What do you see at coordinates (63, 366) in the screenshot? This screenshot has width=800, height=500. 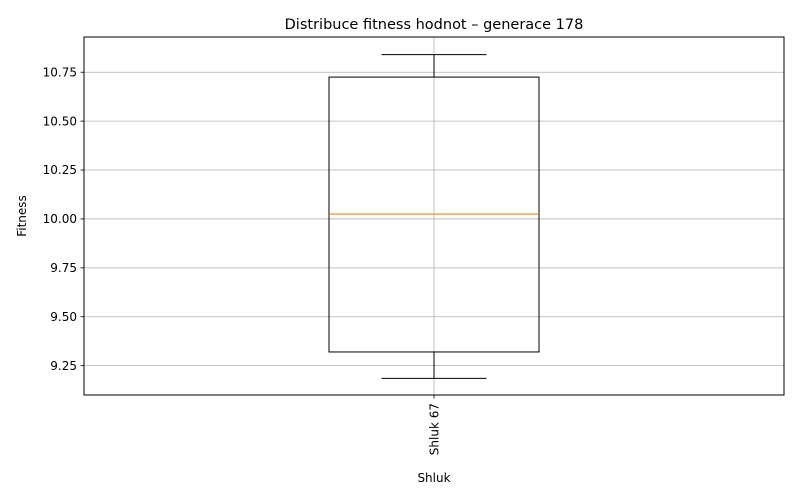 I see `y-tick-label: 9.25` at bounding box center [63, 366].